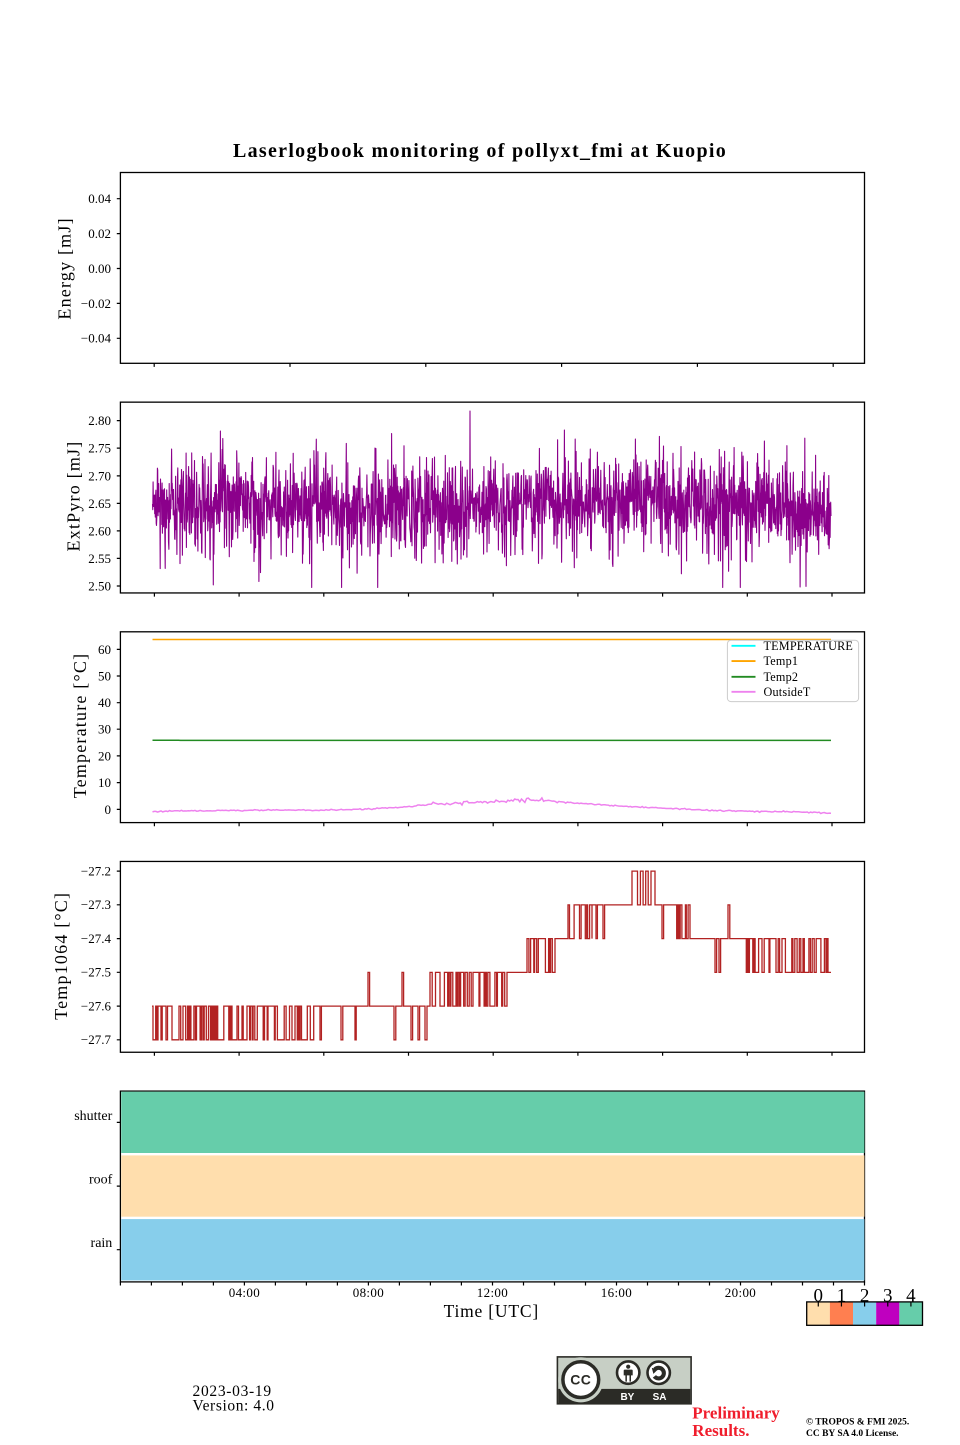 Image resolution: width=960 pixels, height=1445 pixels. Describe the element at coordinates (865, 1296) in the screenshot. I see `svg-text: 2` at that location.